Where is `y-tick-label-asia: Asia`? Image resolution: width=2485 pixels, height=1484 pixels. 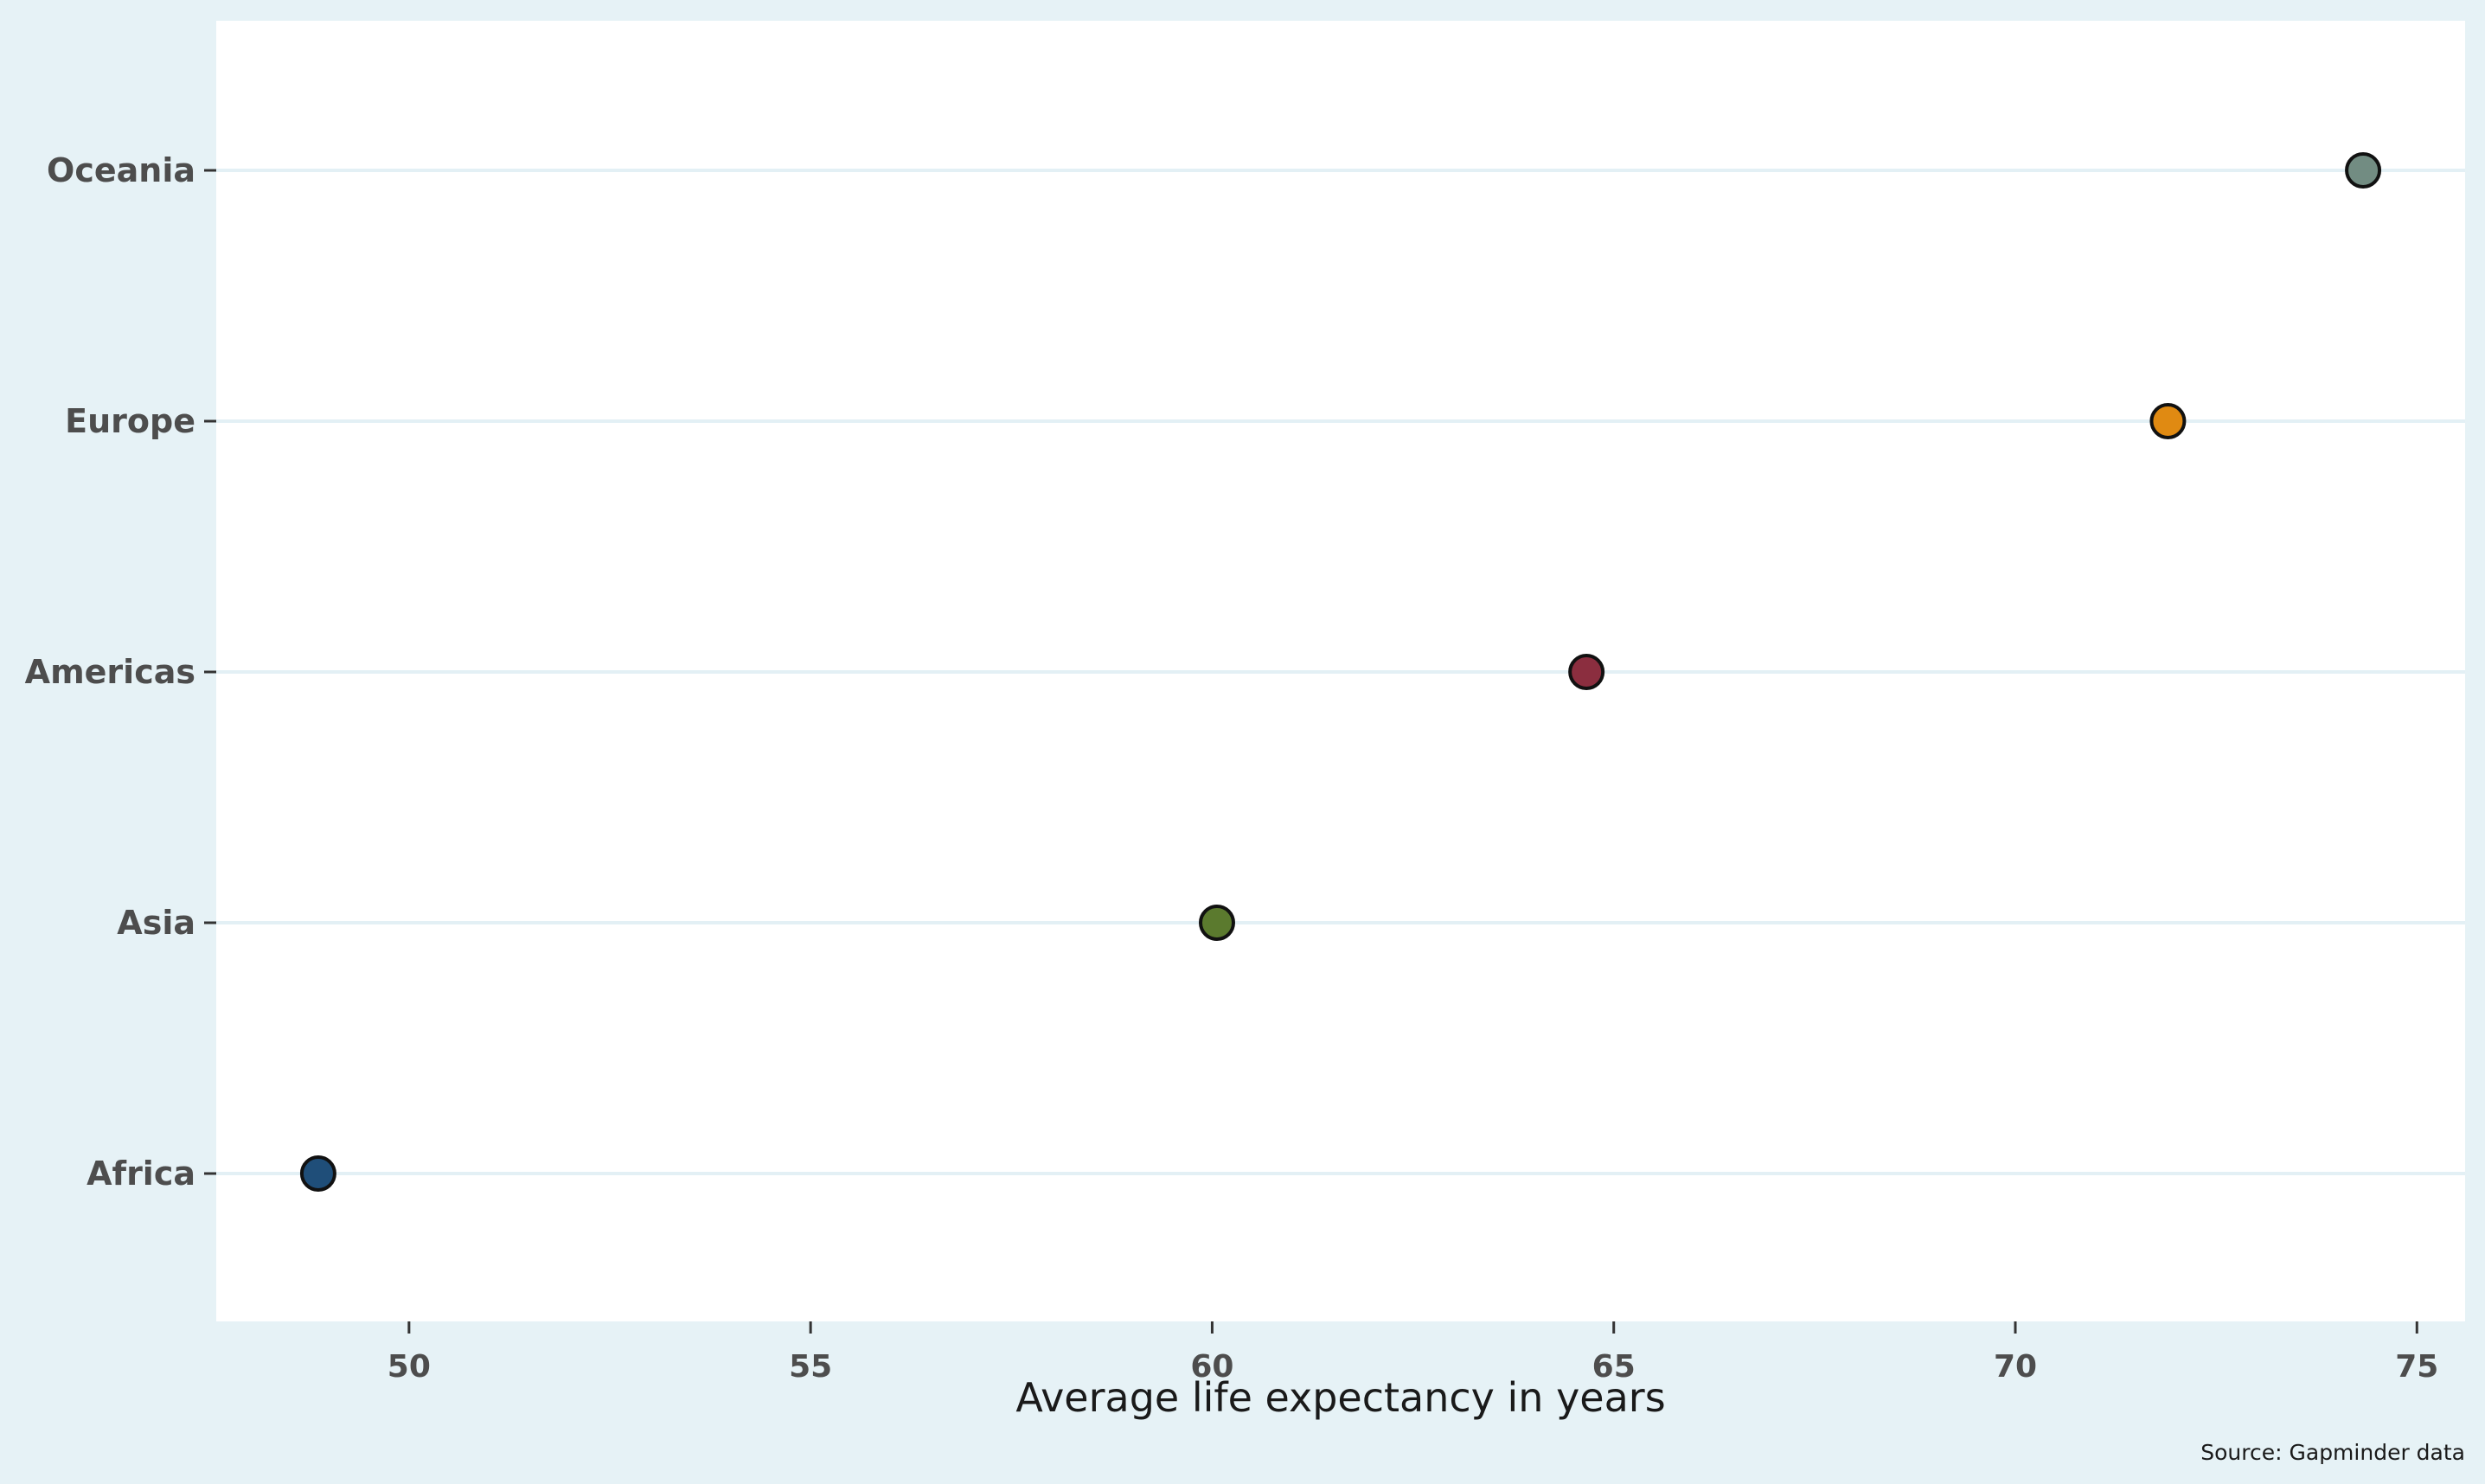 y-tick-label-asia: Asia is located at coordinates (156, 923).